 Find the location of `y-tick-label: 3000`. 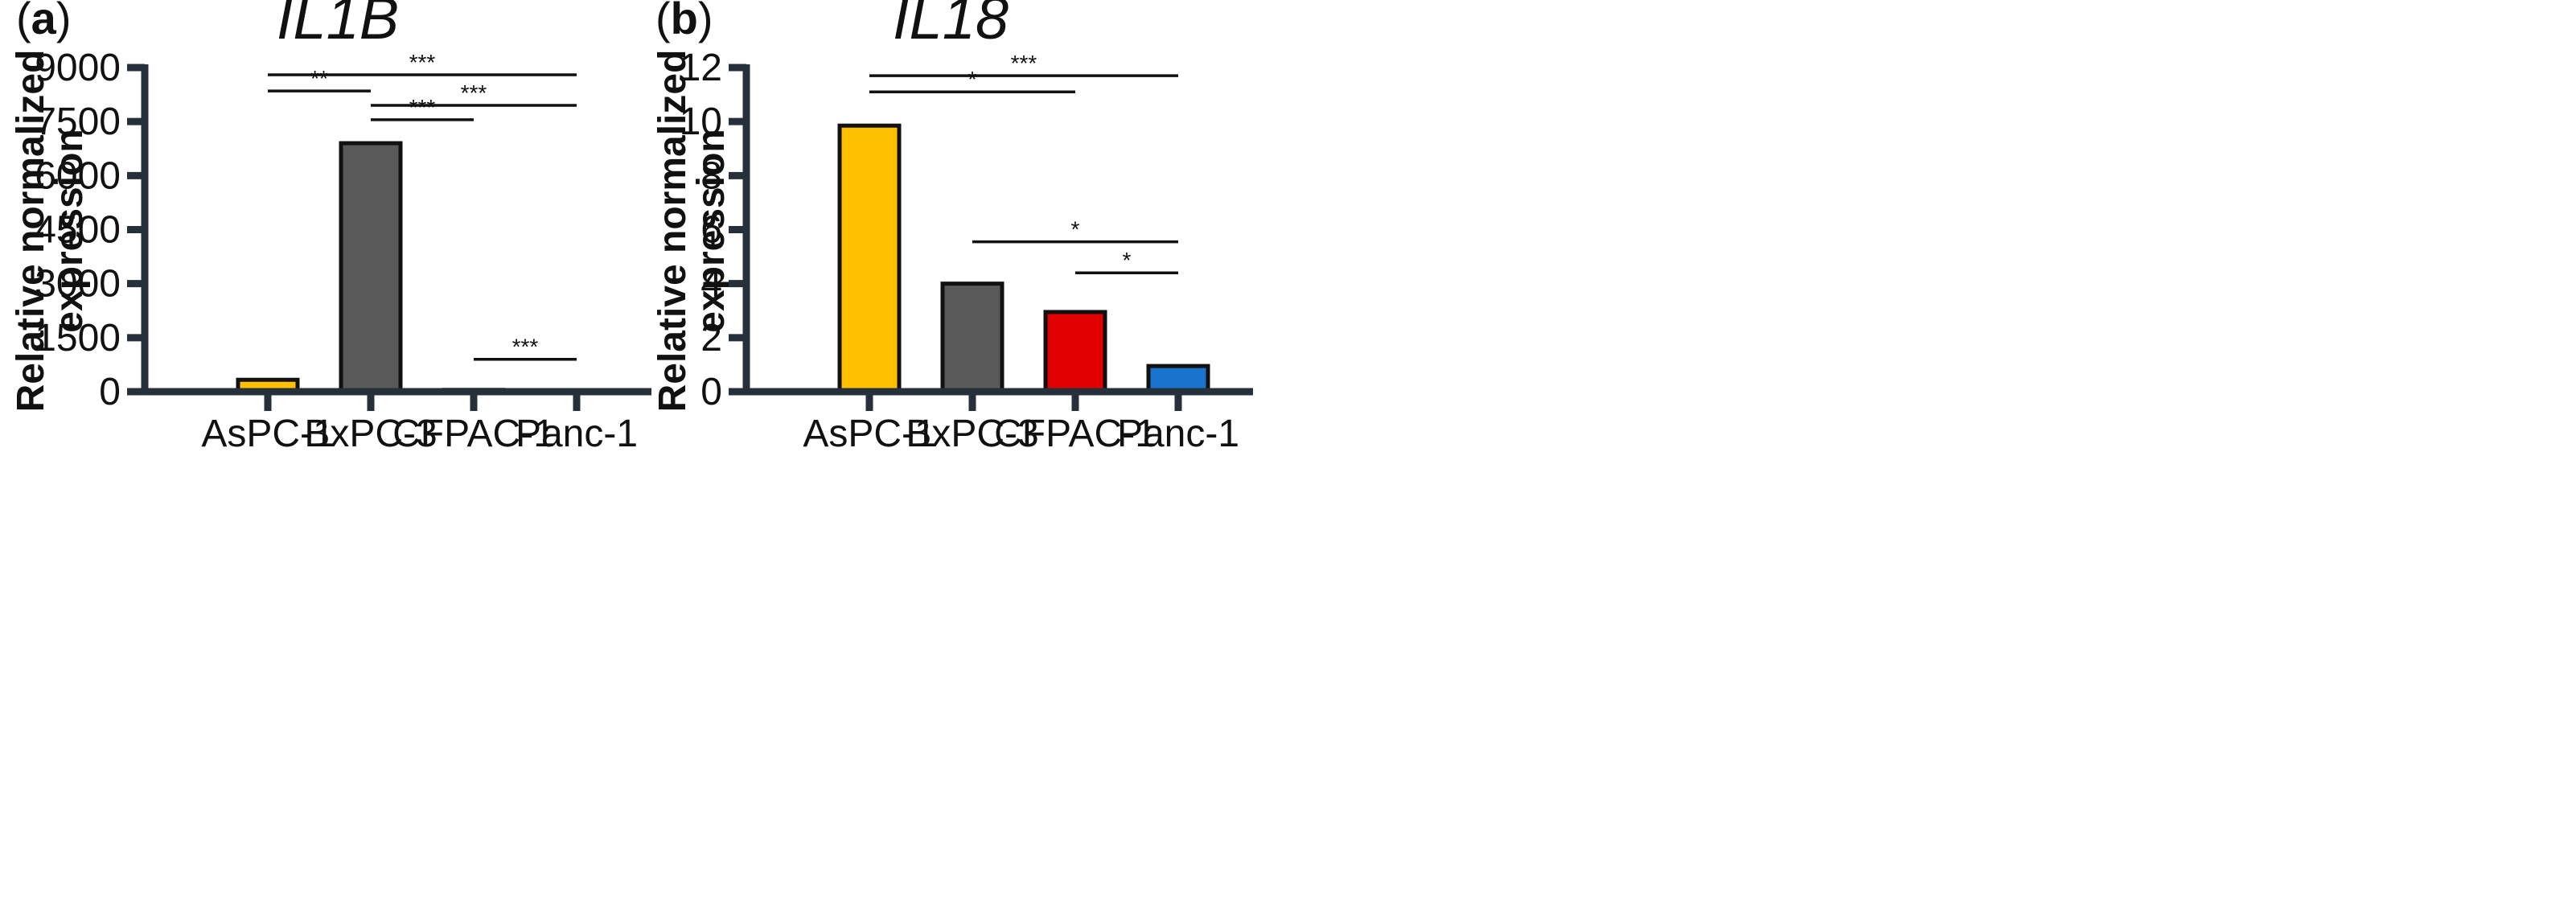

y-tick-label: 3000 is located at coordinates (78, 284).